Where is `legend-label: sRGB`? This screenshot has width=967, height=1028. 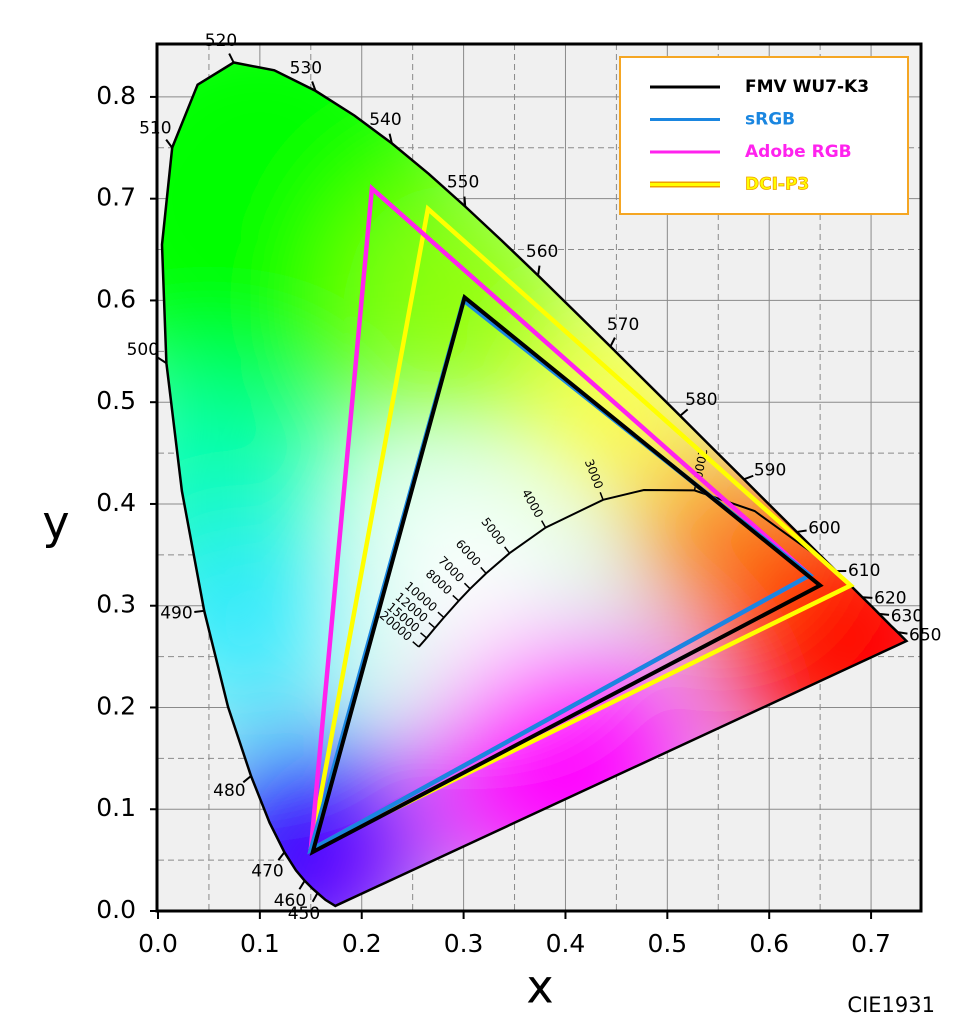
legend-label: sRGB is located at coordinates (770, 120).